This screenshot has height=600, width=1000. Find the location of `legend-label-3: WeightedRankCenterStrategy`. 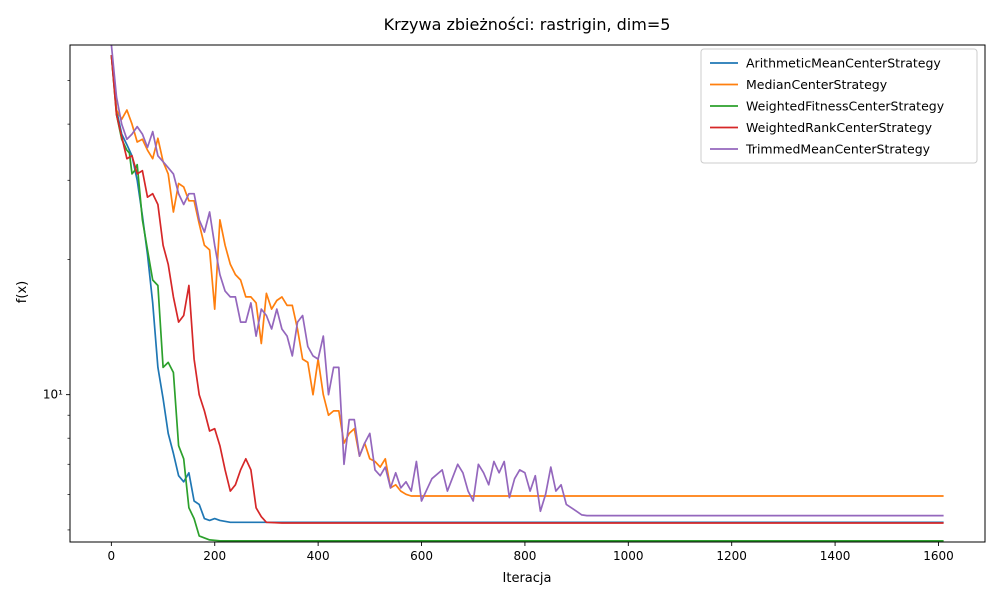

legend-label-3: WeightedRankCenterStrategy is located at coordinates (839, 127).